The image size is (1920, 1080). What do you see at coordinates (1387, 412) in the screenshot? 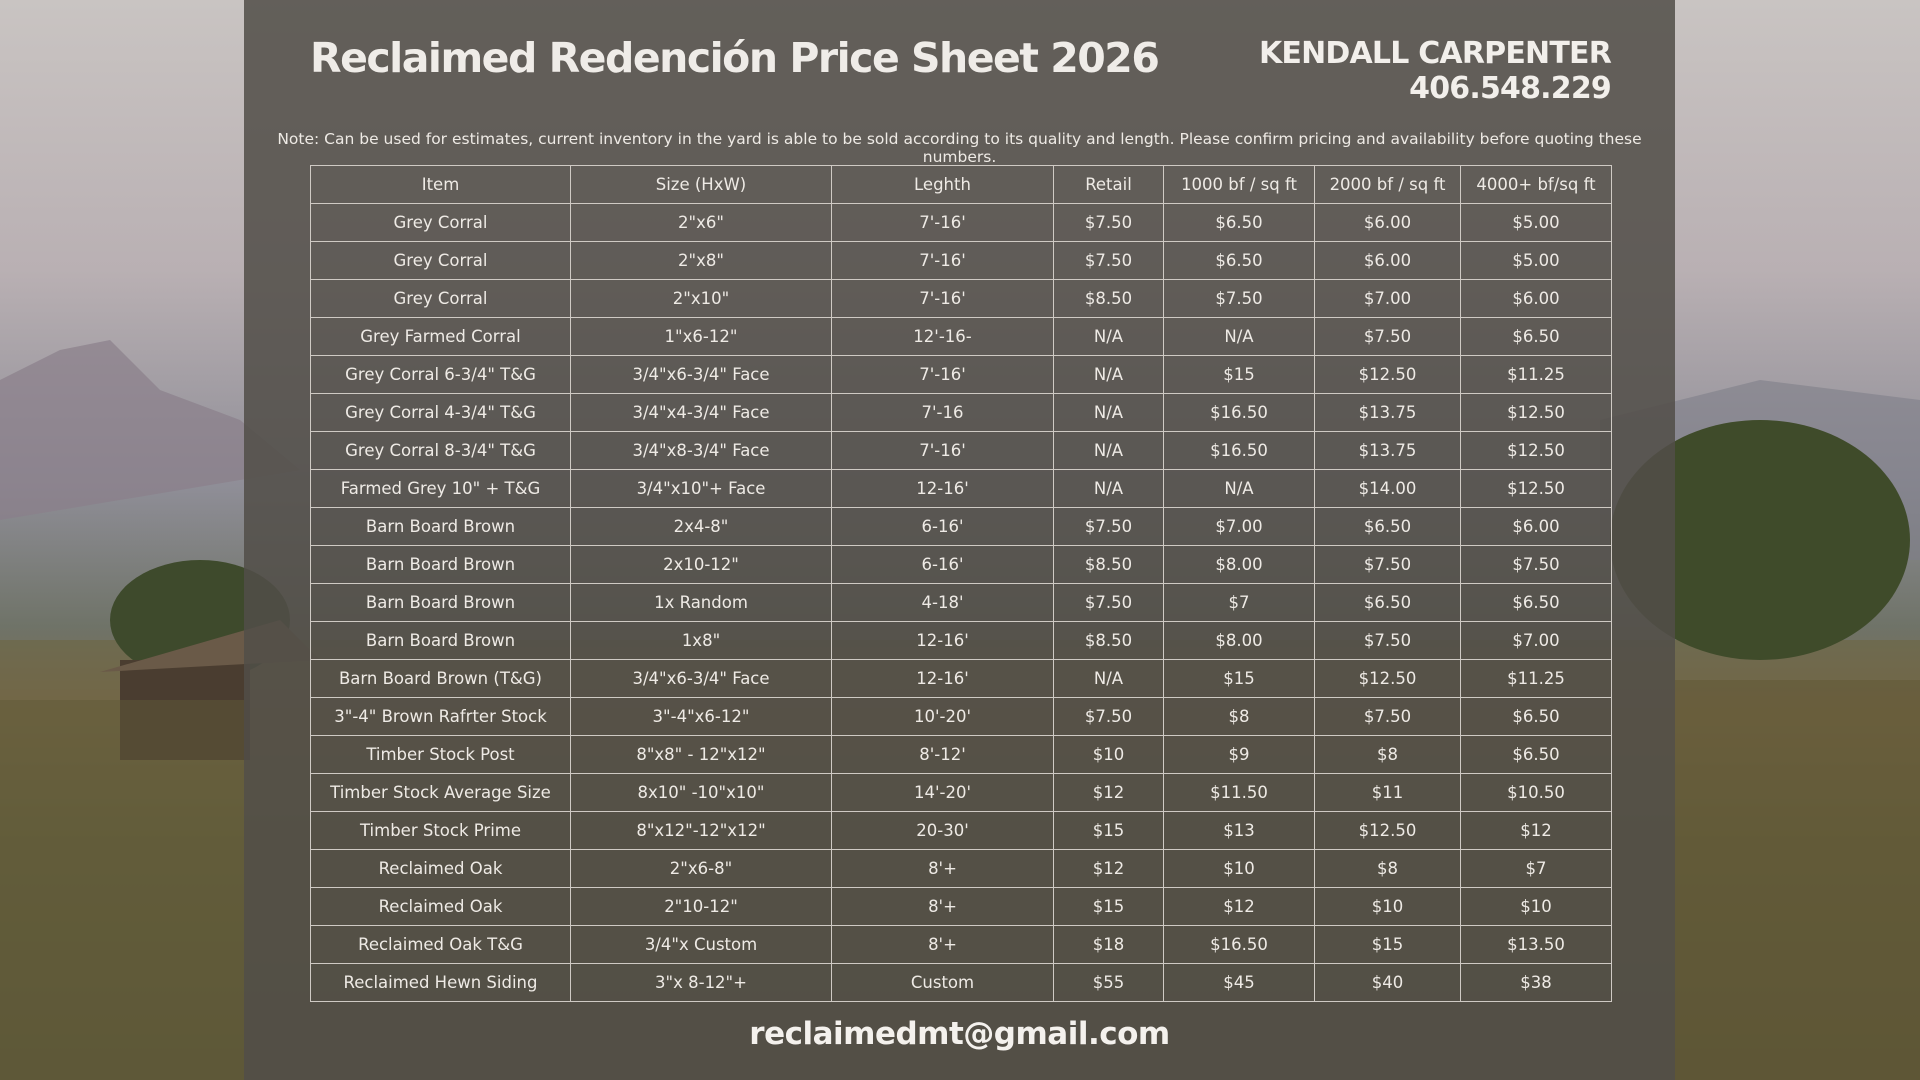
I see `table-cell: $13.75` at bounding box center [1387, 412].